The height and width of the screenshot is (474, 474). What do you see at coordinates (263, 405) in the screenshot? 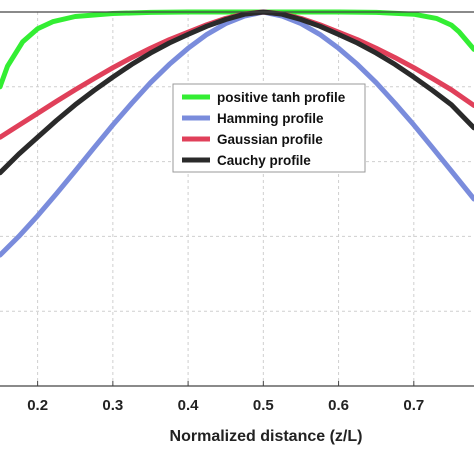
I see `x-tick-label: 0.5` at bounding box center [263, 405].